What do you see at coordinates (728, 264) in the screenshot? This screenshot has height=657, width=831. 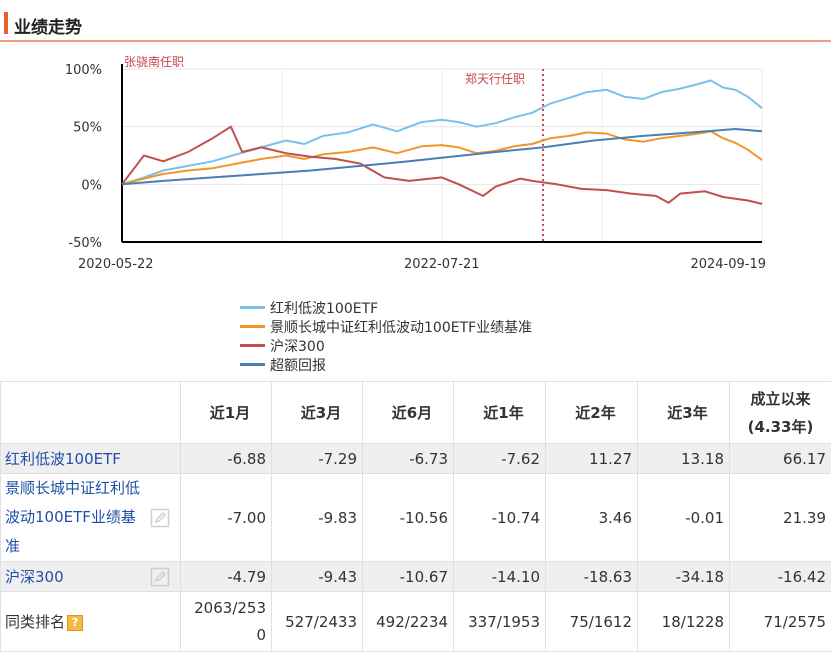 I see `x-tick-label: 2024-09-19` at bounding box center [728, 264].